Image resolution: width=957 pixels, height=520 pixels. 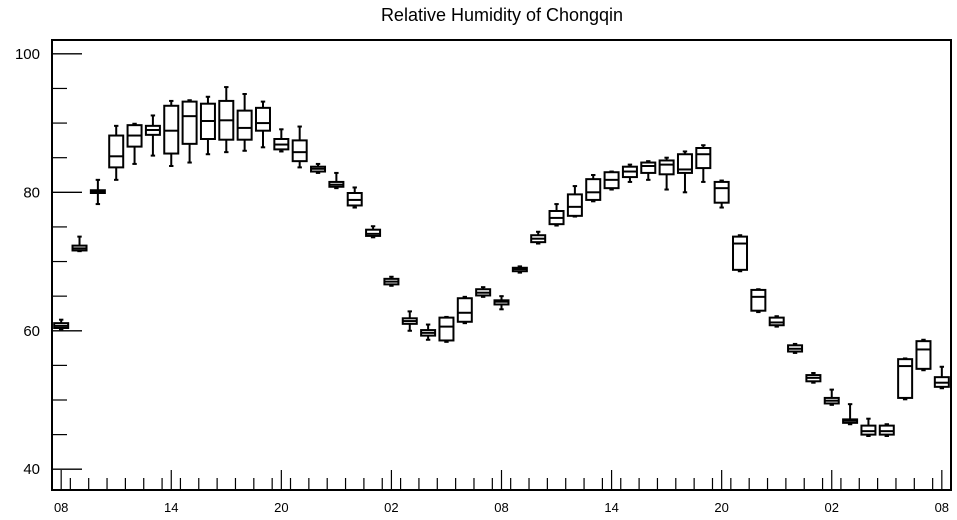 What do you see at coordinates (501, 492) in the screenshot?
I see `x-axis: 08 14 20 02 08 14 20 02 08` at bounding box center [501, 492].